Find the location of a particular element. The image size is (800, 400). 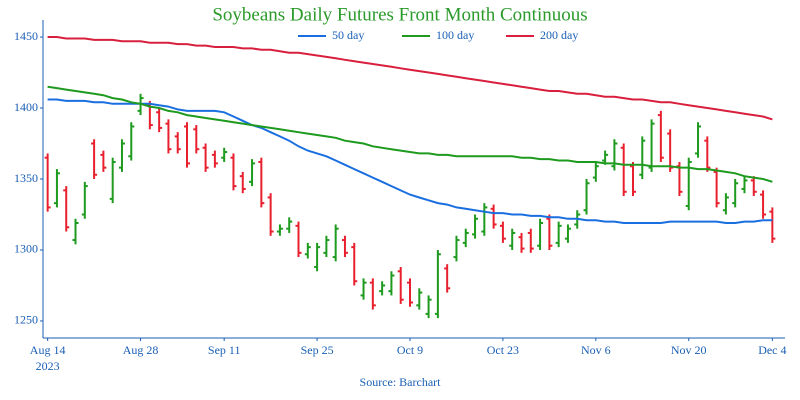

x-tick-label: Nov 6 is located at coordinates (596, 350).